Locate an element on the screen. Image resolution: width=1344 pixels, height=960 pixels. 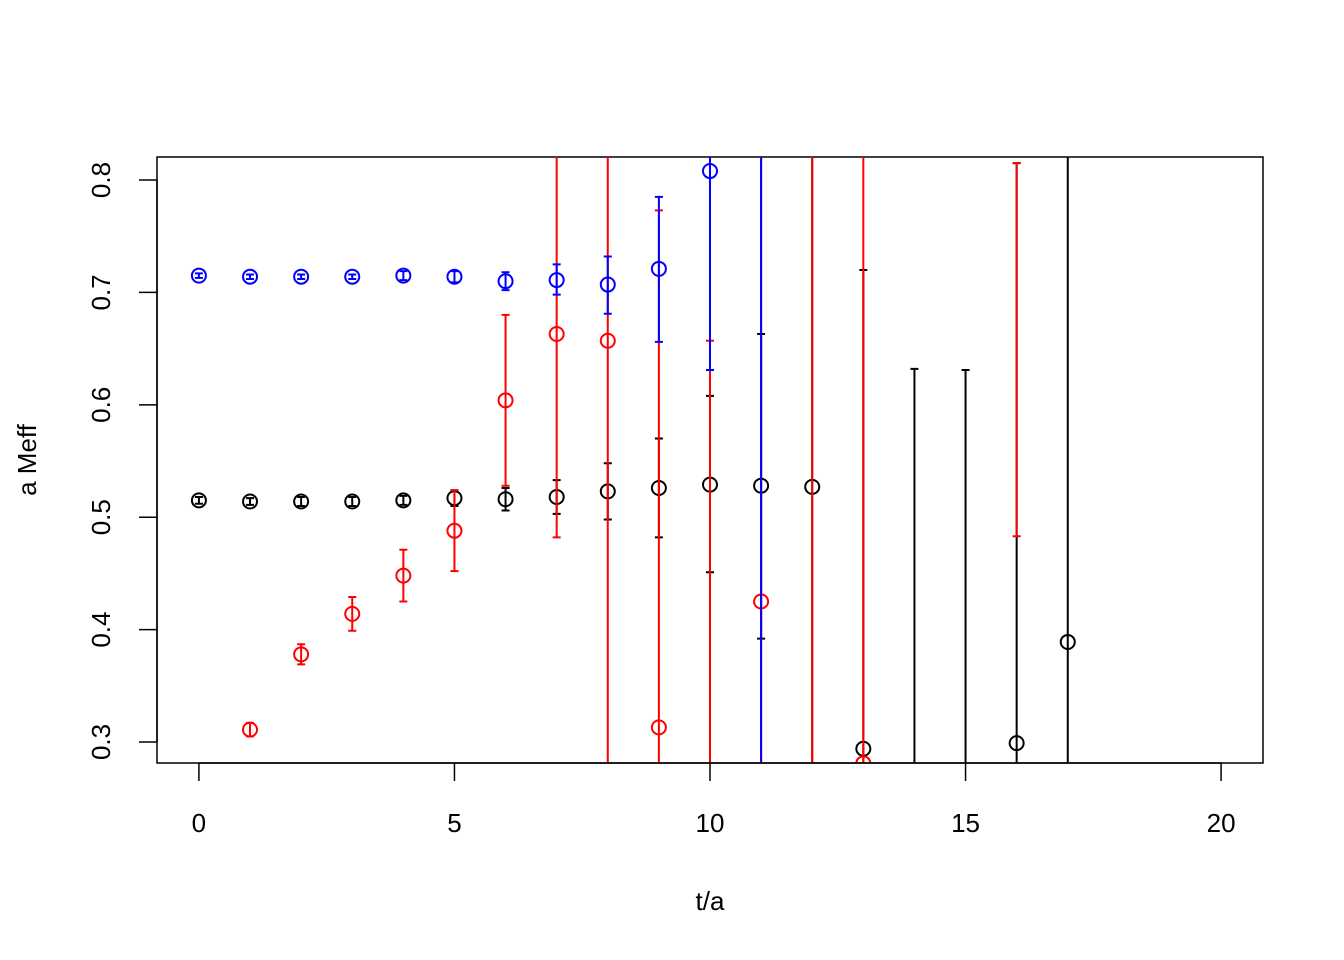
x-tick-label: 5 is located at coordinates (454, 823).